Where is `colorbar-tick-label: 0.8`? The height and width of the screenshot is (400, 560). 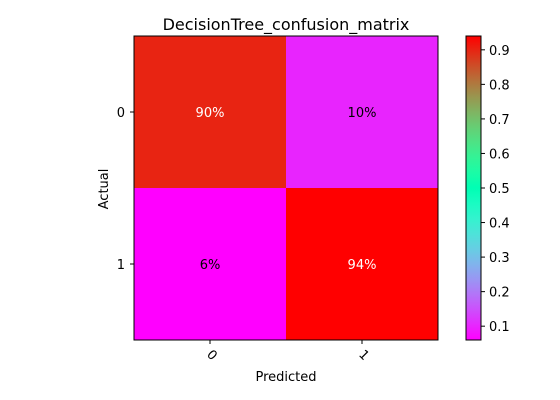
colorbar-tick-label: 0.8 is located at coordinates (499, 85).